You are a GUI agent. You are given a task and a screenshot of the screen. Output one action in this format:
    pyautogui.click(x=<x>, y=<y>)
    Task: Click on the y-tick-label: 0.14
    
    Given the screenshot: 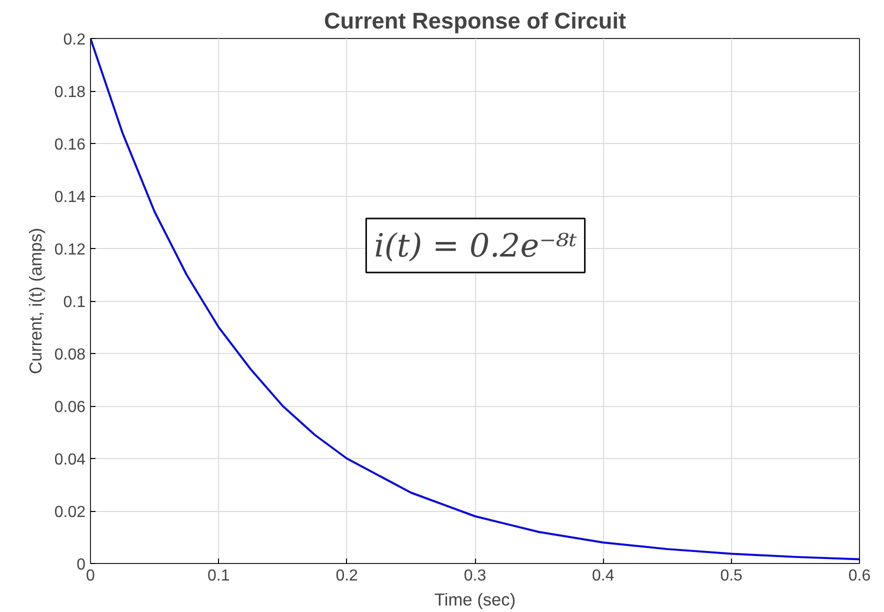 What is the action you would take?
    pyautogui.click(x=70, y=197)
    